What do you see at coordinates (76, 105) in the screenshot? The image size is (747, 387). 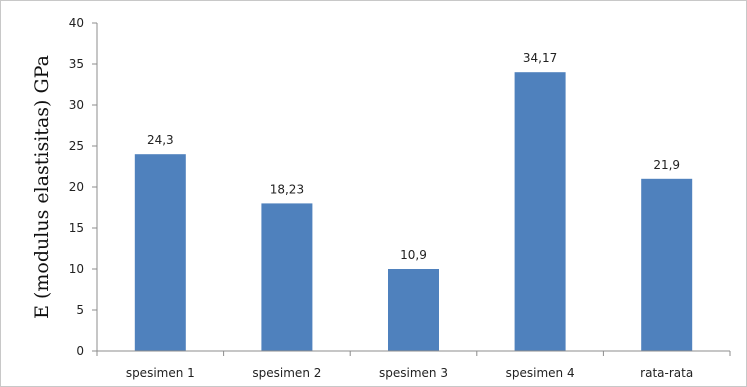 I see `y-tick-label: 30` at bounding box center [76, 105].